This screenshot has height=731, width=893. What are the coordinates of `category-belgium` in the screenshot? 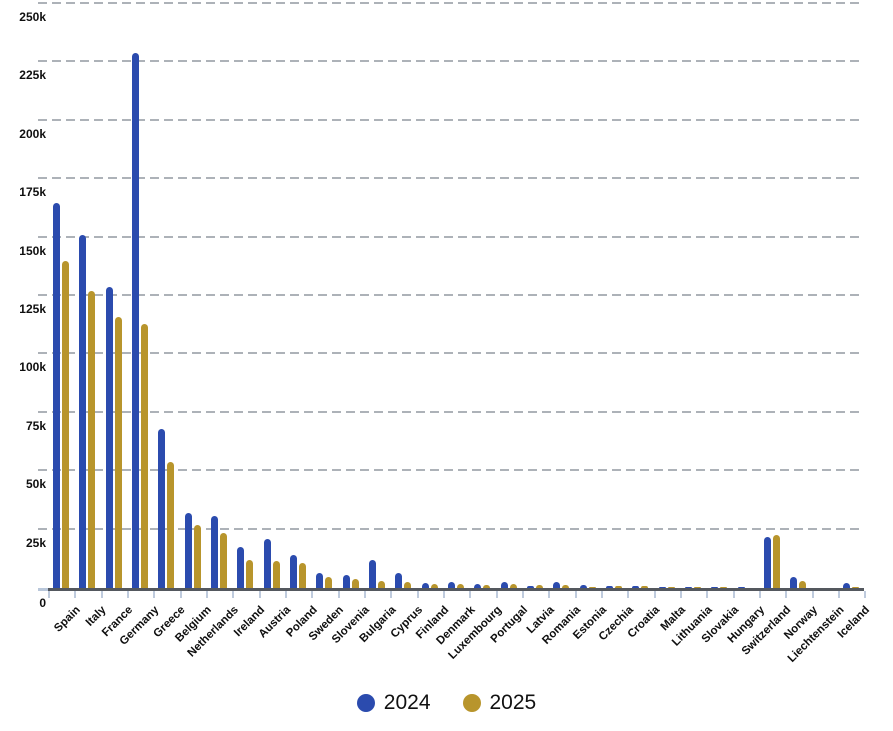 It's located at (193, 294).